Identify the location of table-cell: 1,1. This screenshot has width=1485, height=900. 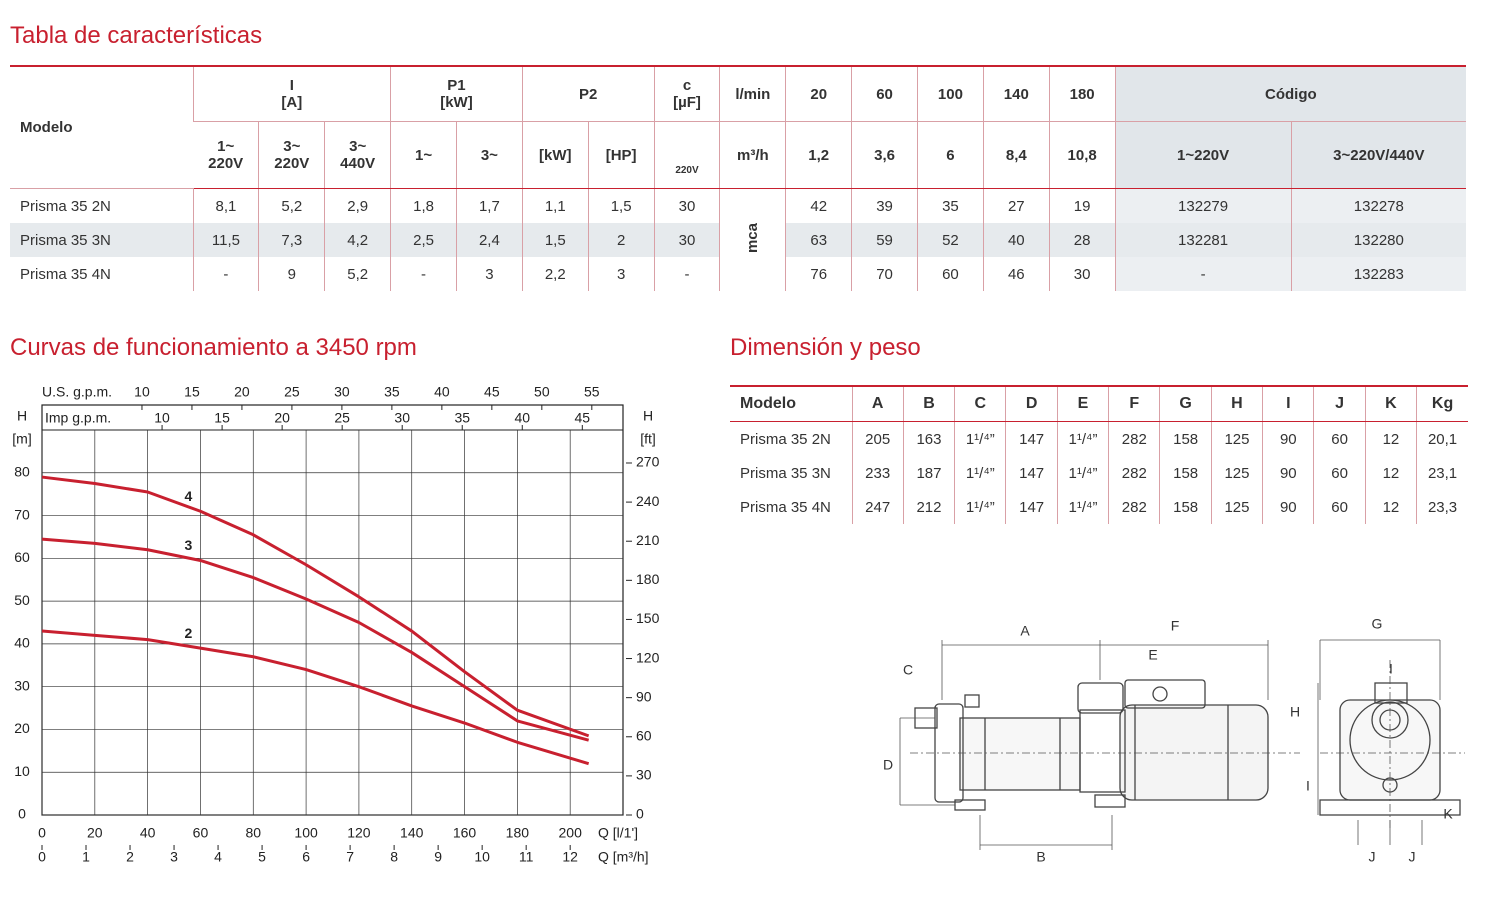
(555, 205).